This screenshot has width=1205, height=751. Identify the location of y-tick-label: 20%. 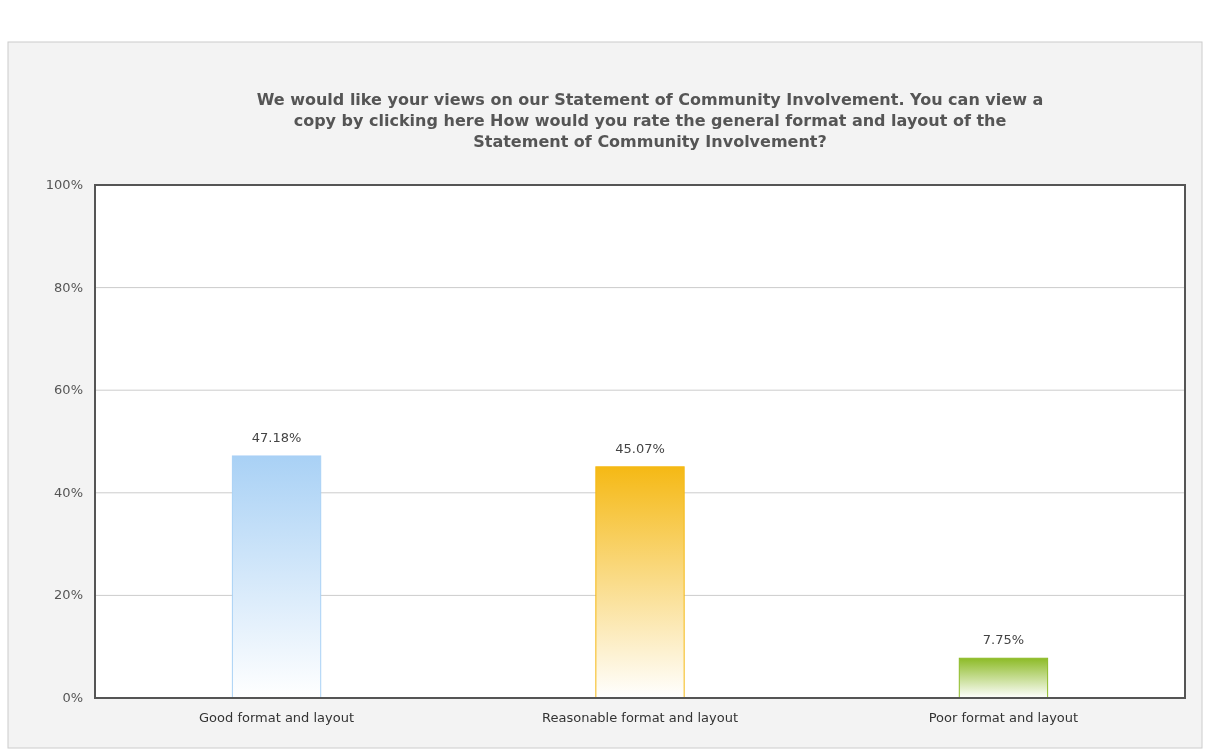
(68, 595).